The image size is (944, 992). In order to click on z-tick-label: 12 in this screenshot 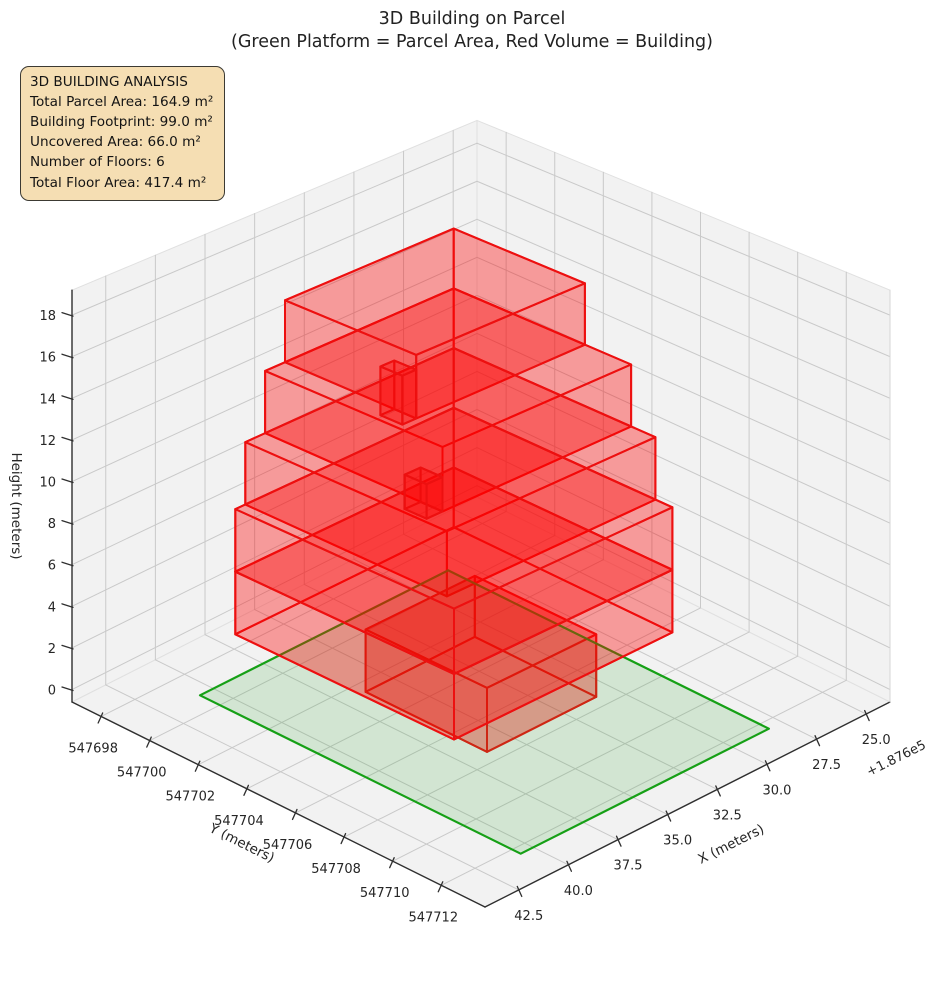, I will do `click(47, 441)`.